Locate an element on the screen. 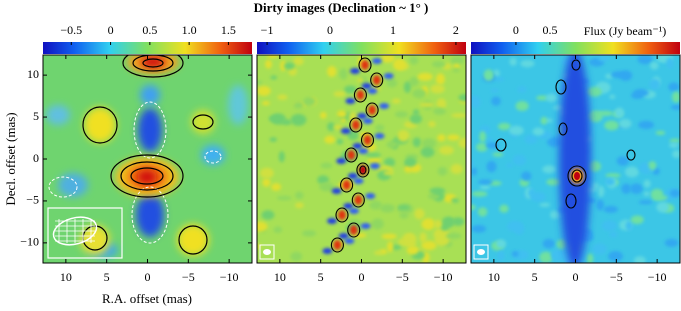 The width and height of the screenshot is (681, 311). x-axis-label: R.A. offset (mas) is located at coordinates (147, 298).